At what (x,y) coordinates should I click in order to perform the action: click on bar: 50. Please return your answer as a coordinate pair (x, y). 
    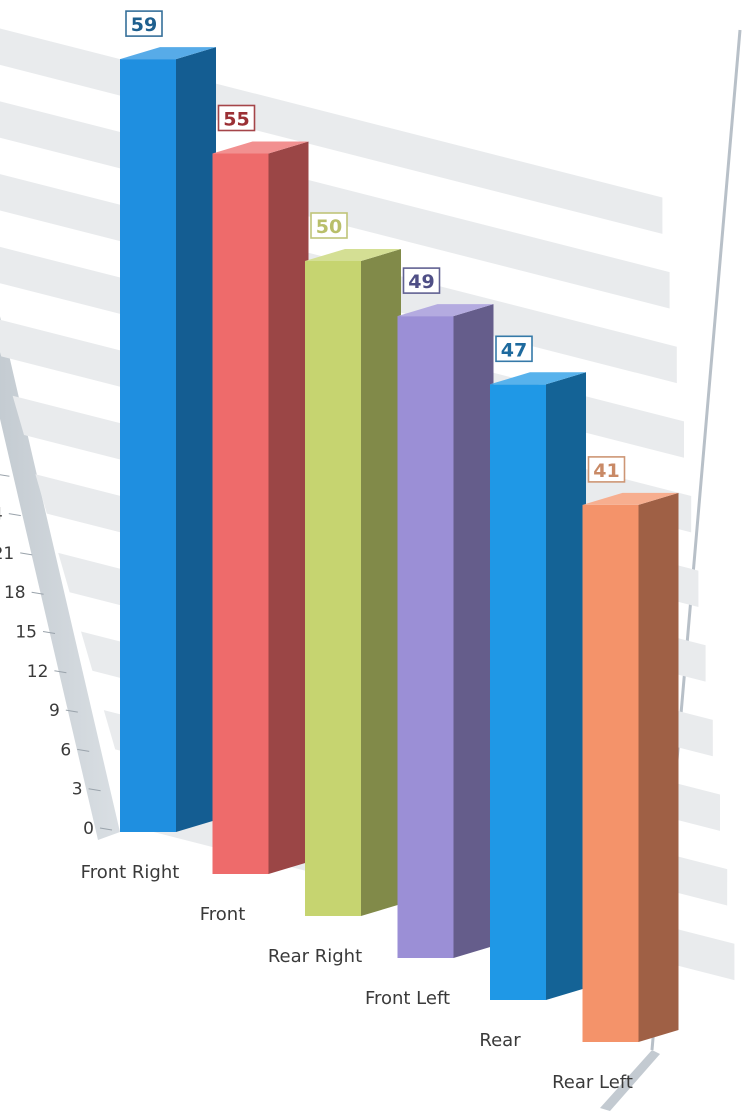
    Looking at the image, I should click on (353, 564).